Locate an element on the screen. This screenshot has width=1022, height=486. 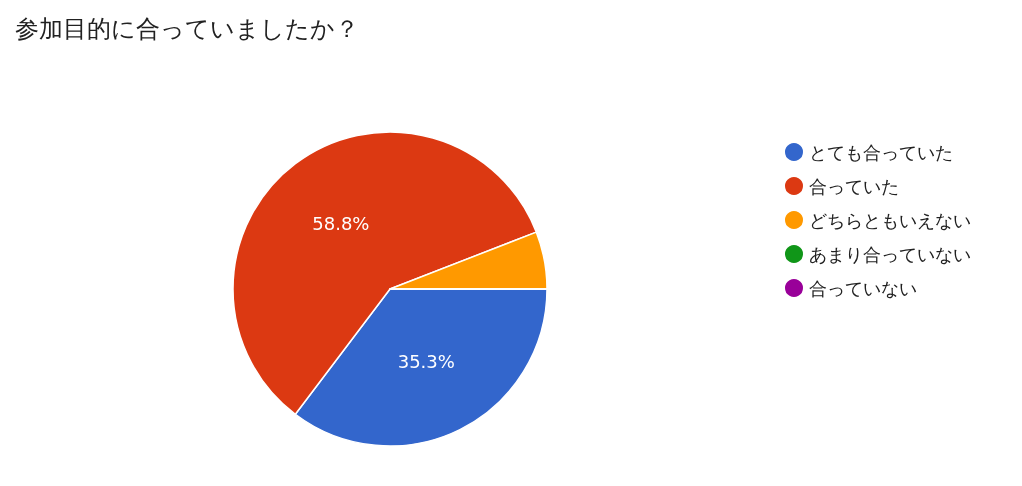
legend-label: 合っていない is located at coordinates (863, 288).